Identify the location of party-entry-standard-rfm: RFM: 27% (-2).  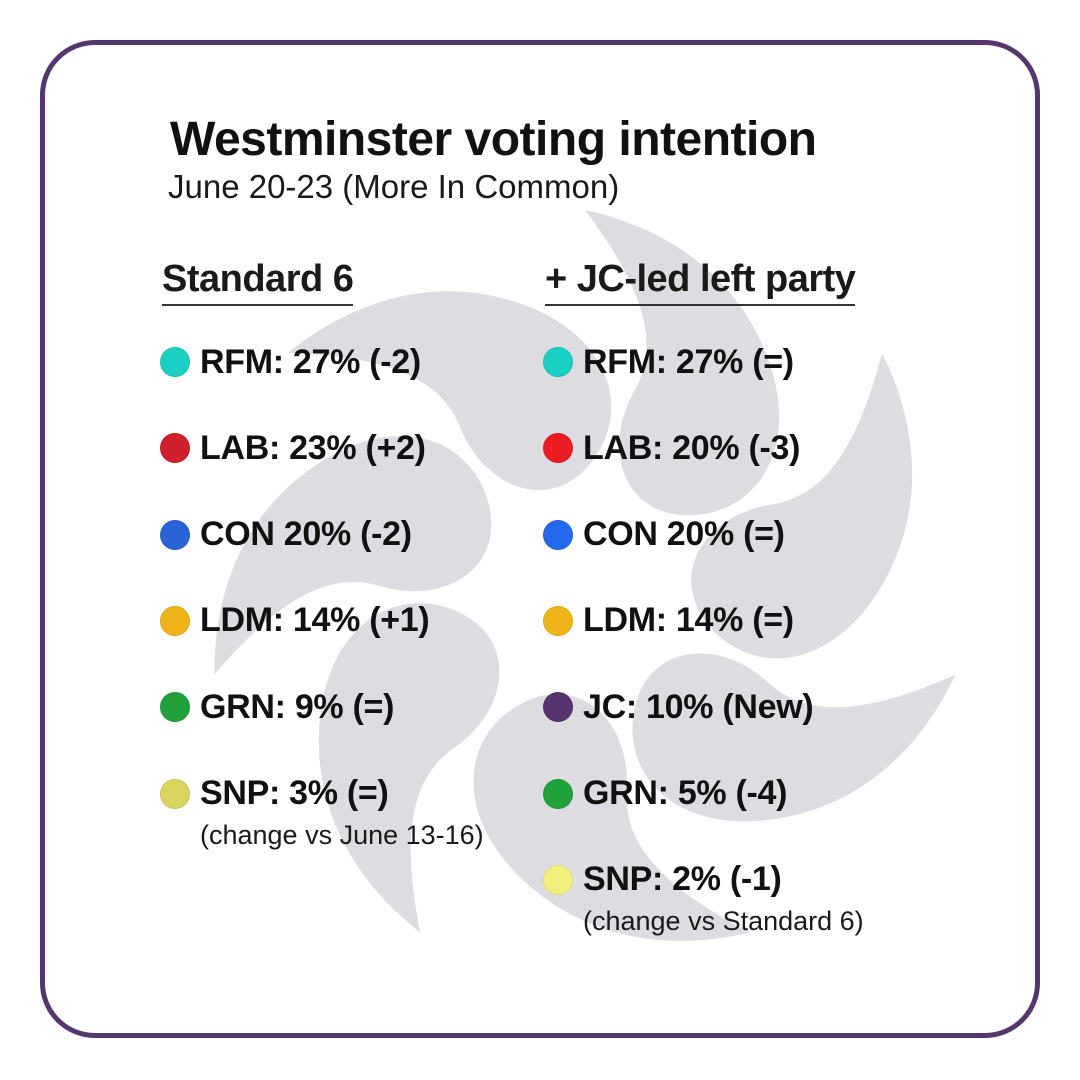
(290, 362).